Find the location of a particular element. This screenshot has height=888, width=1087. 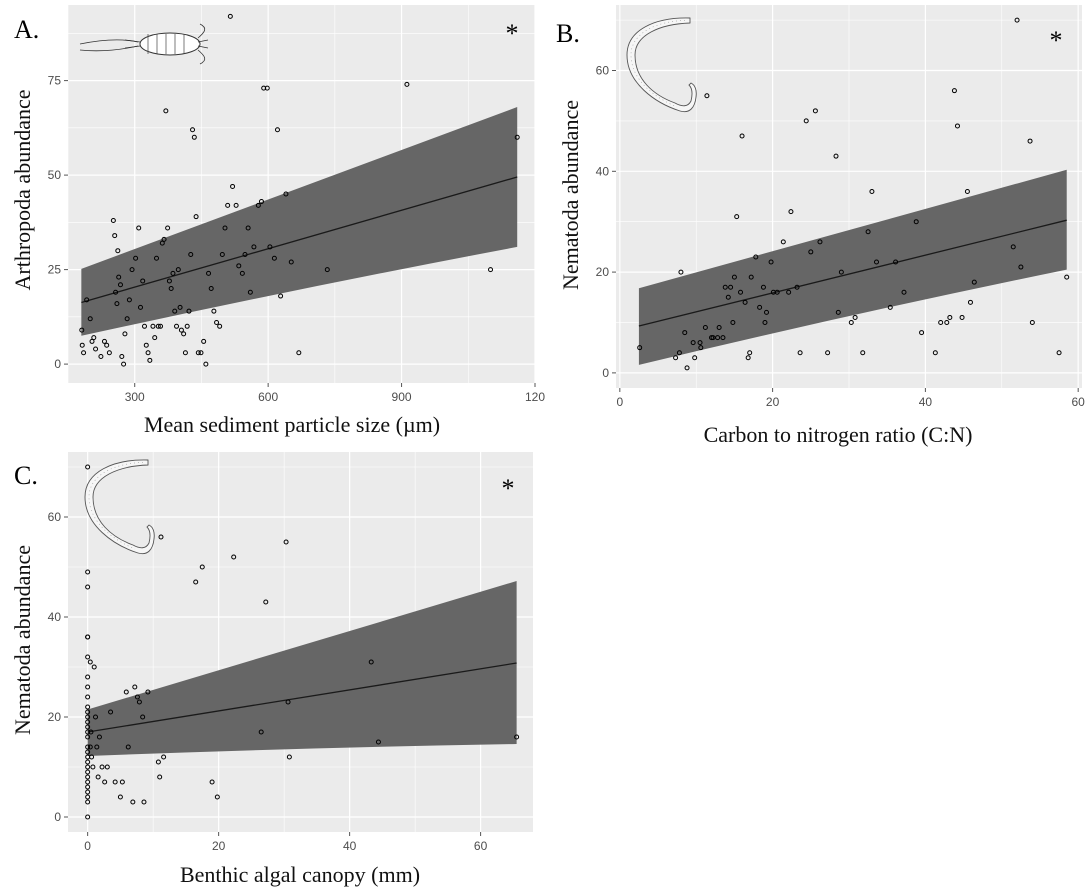

y-axis-title: Arthropoda abundance is located at coordinates (22, 190).